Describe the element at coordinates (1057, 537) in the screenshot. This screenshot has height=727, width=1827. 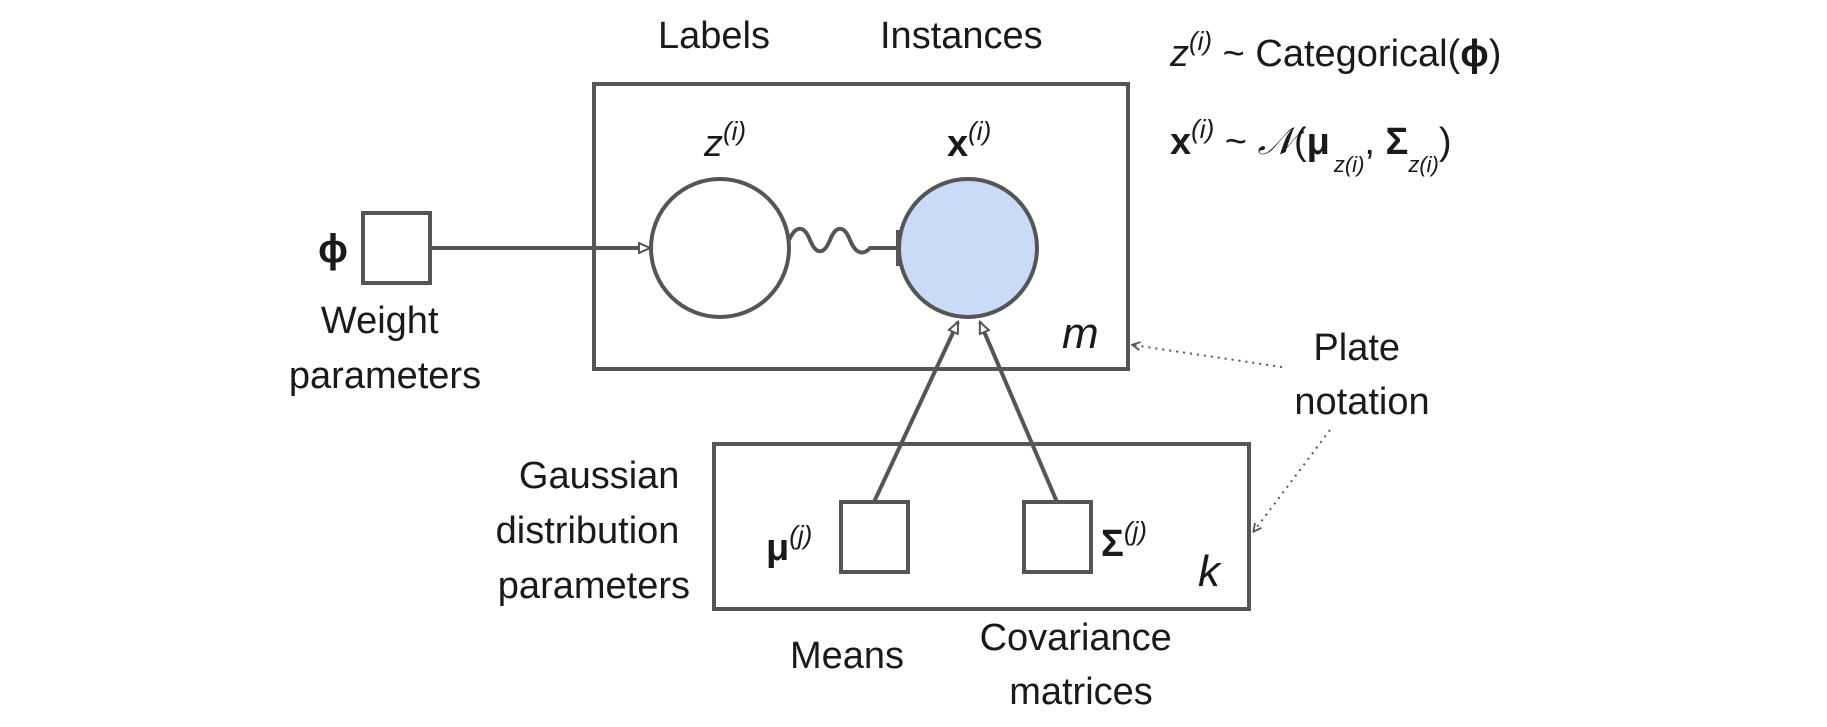
I see `sigma-node` at that location.